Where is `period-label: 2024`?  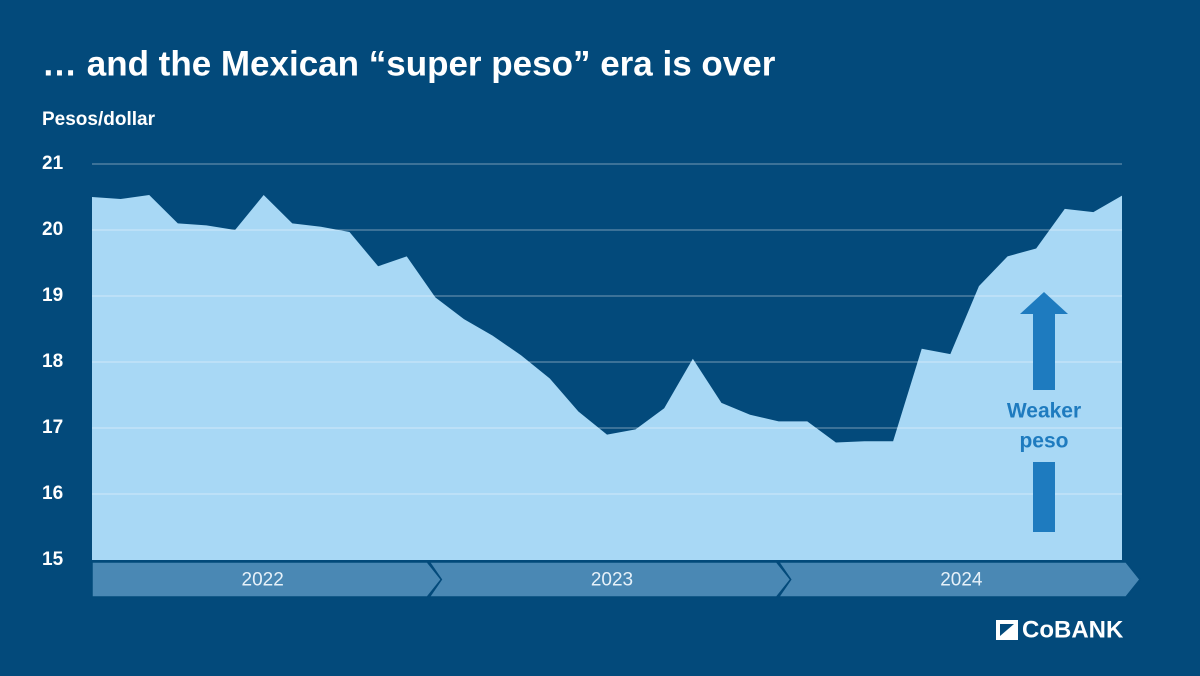
period-label: 2024 is located at coordinates (961, 580).